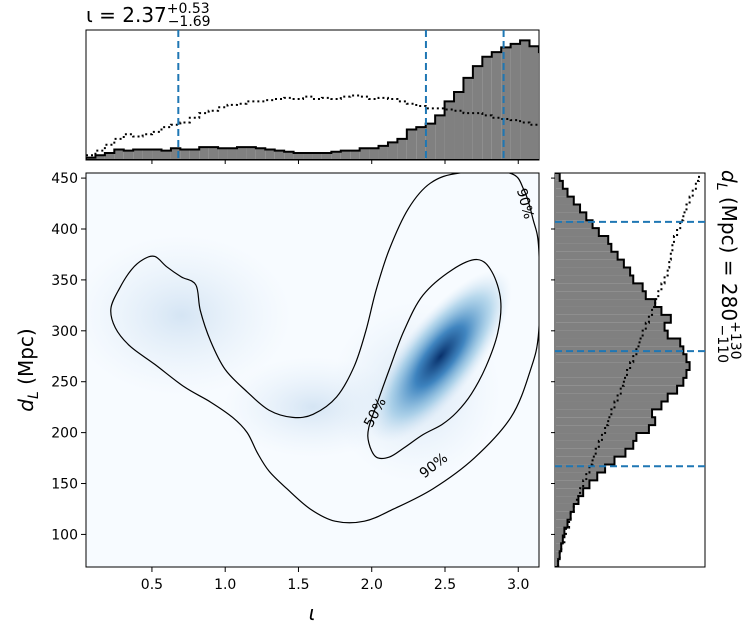 The height and width of the screenshot is (635, 753). I want to click on y-tick-label: 400, so click(64, 230).